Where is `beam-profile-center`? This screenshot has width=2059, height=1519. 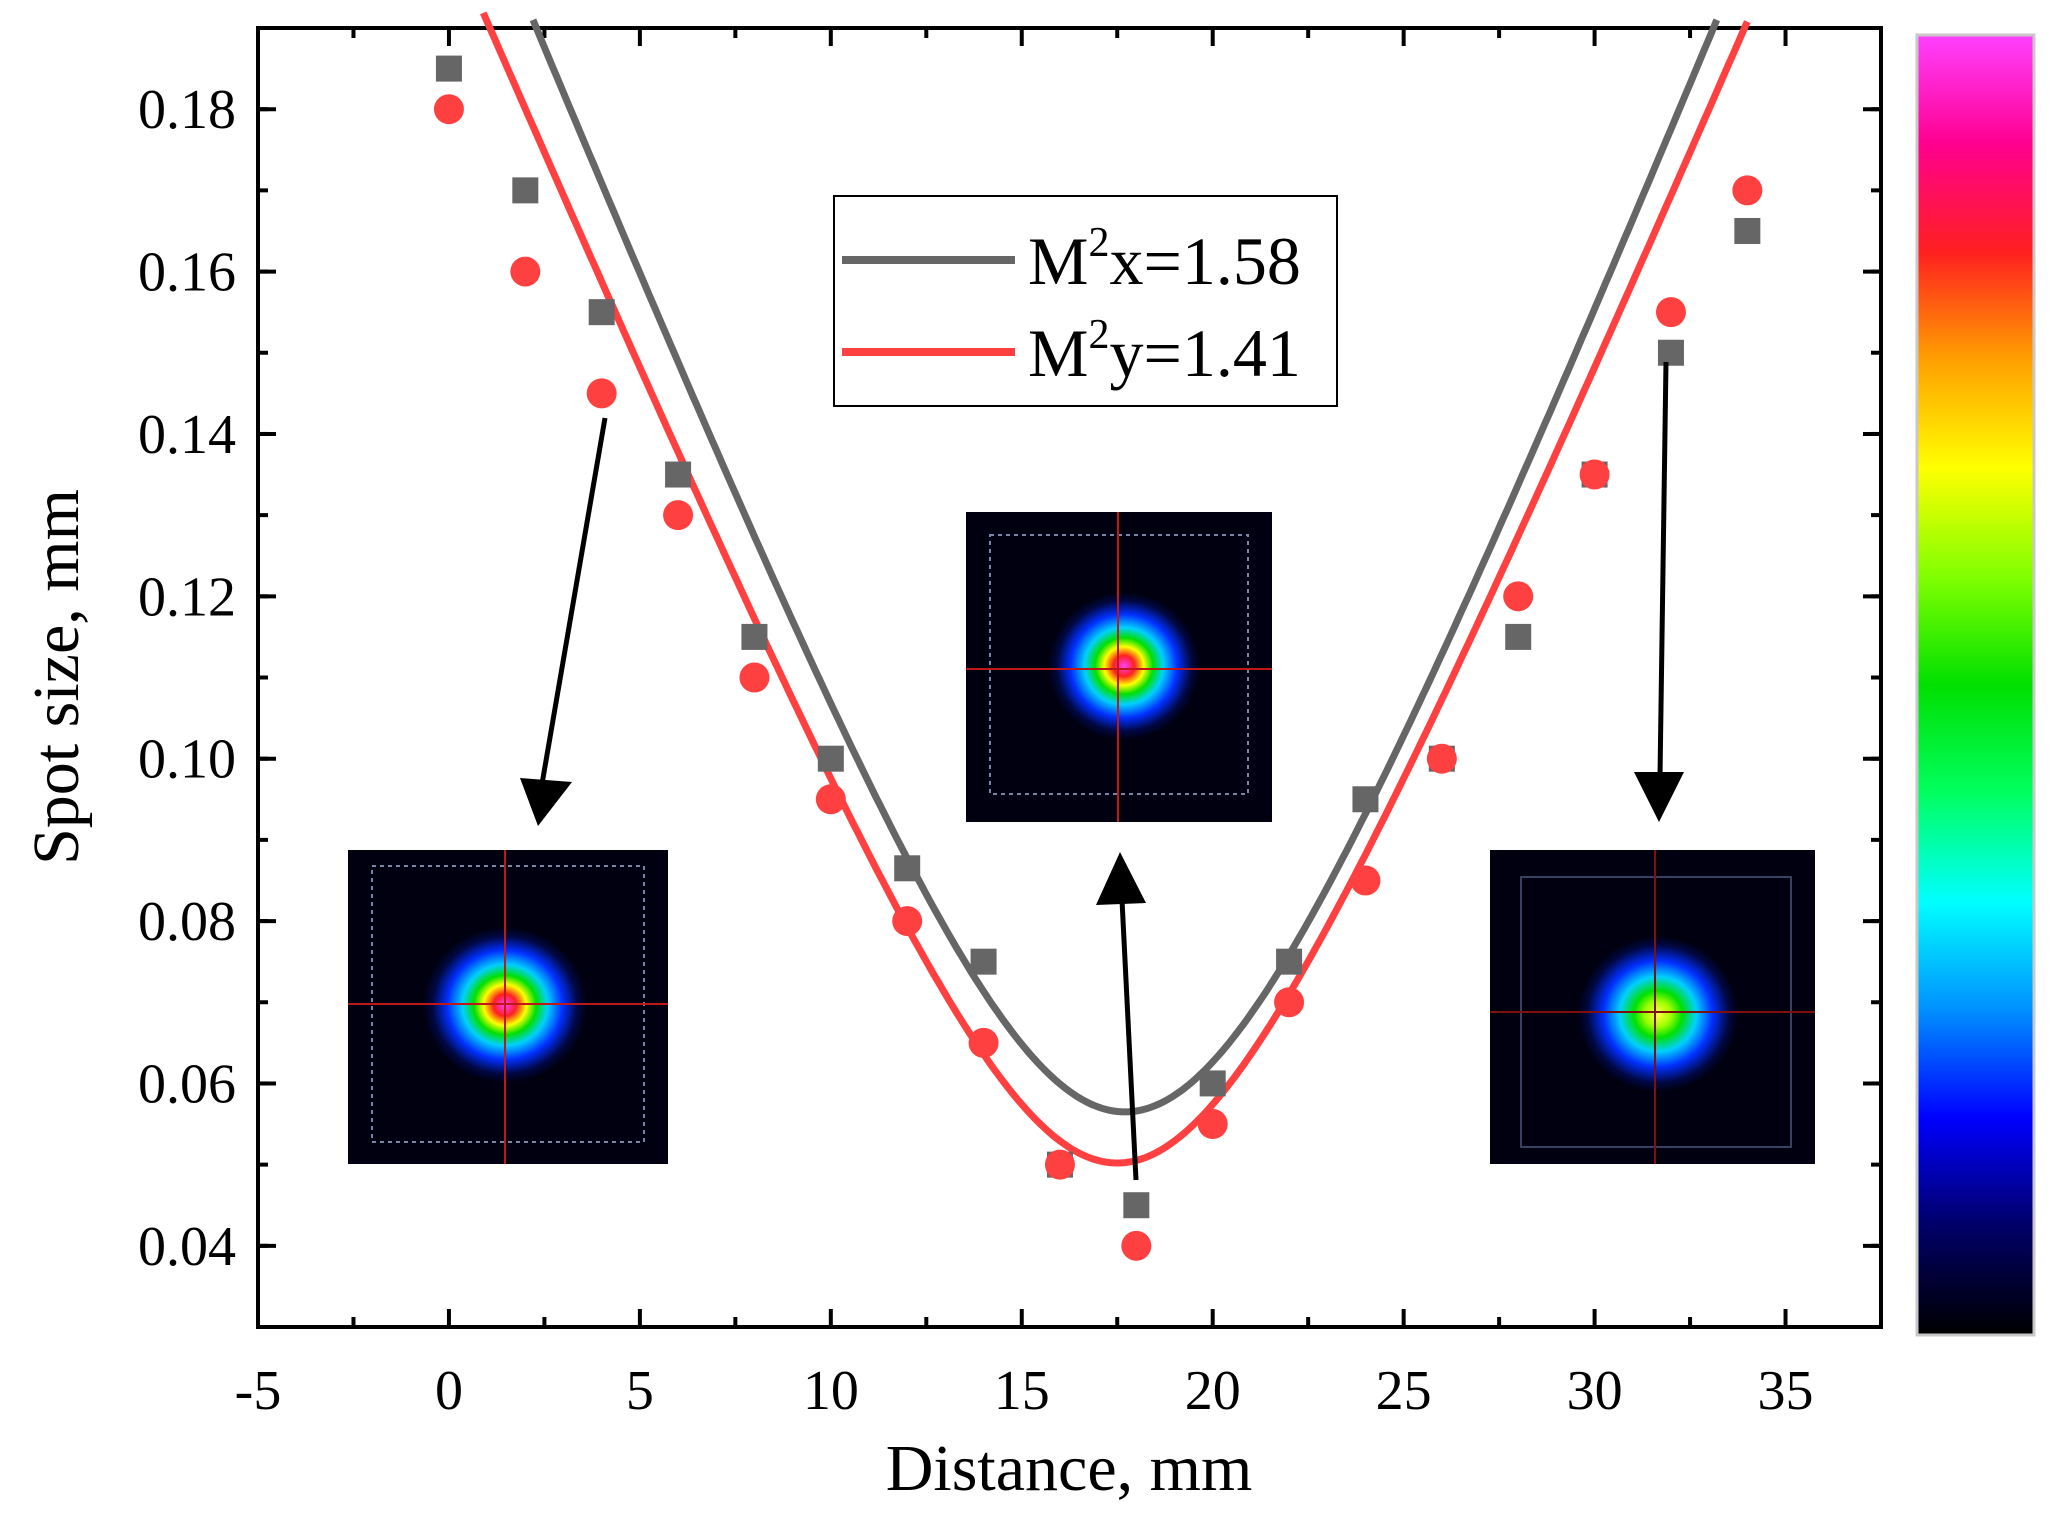
beam-profile-center is located at coordinates (1119, 667).